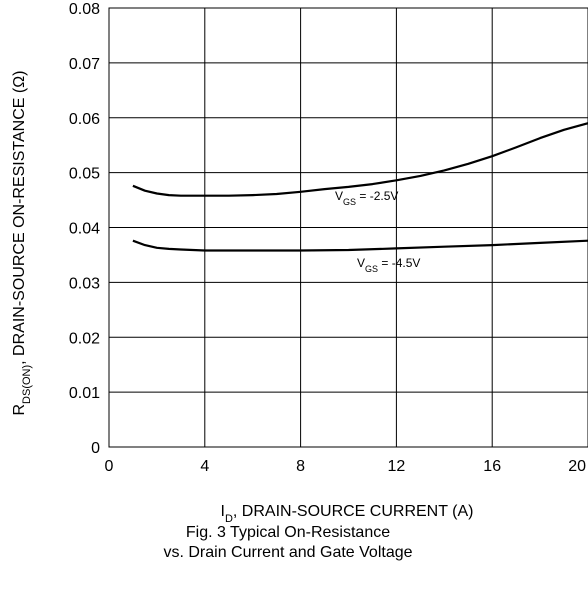 This screenshot has height=598, width=588. What do you see at coordinates (27, 384) in the screenshot?
I see `y-axis-label-sub: DS(ON)` at bounding box center [27, 384].